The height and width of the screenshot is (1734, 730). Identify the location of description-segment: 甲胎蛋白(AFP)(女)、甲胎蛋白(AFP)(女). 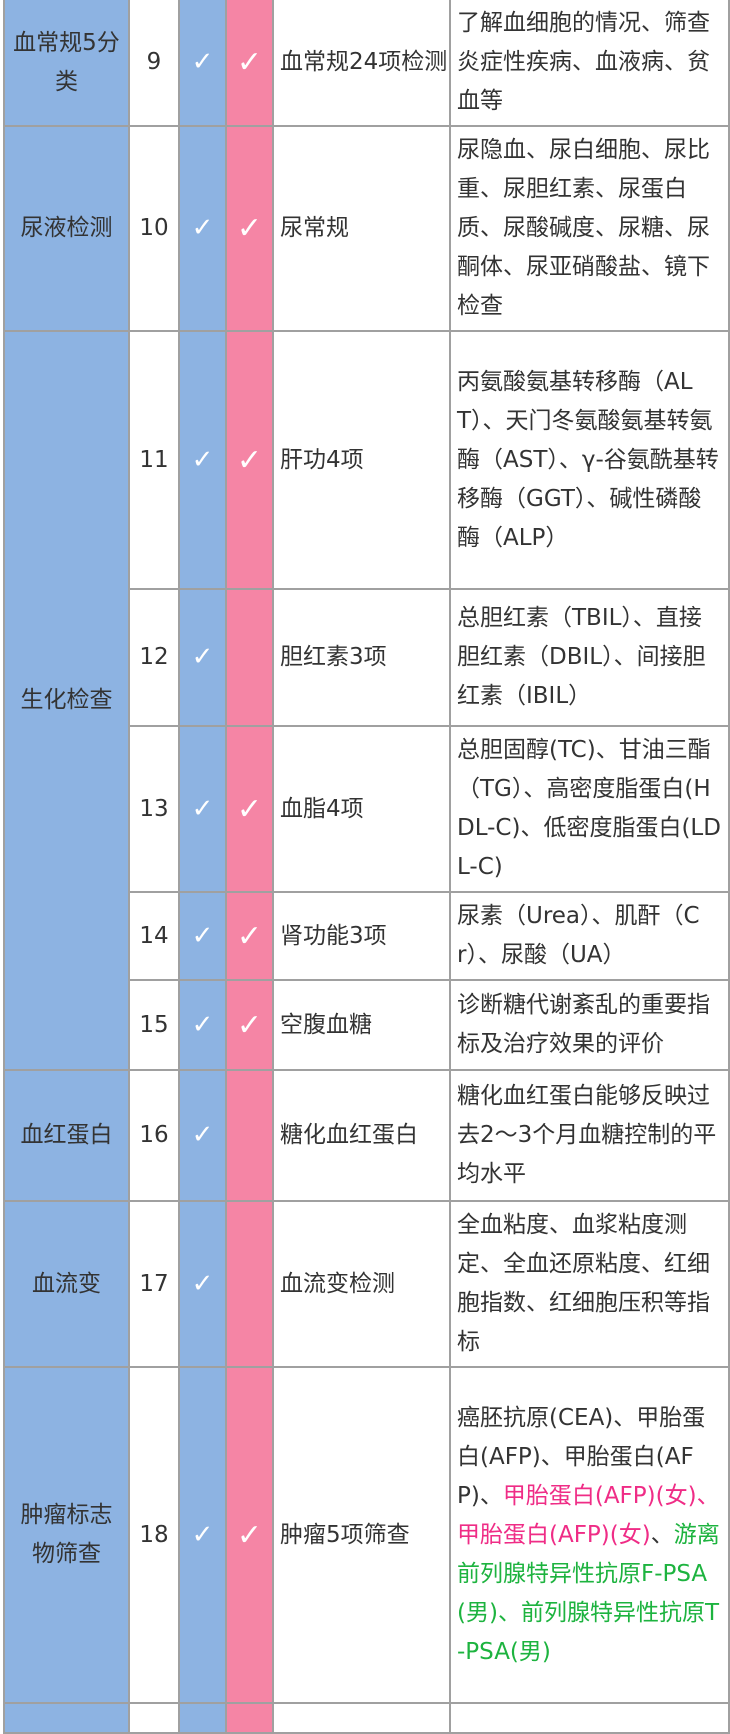
(588, 1515).